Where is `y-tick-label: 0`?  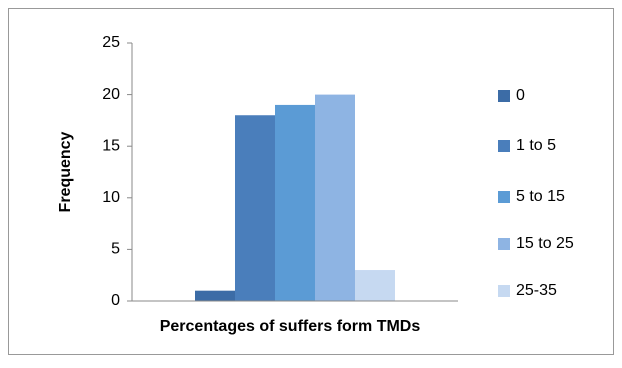
y-tick-label: 0 is located at coordinates (115, 300).